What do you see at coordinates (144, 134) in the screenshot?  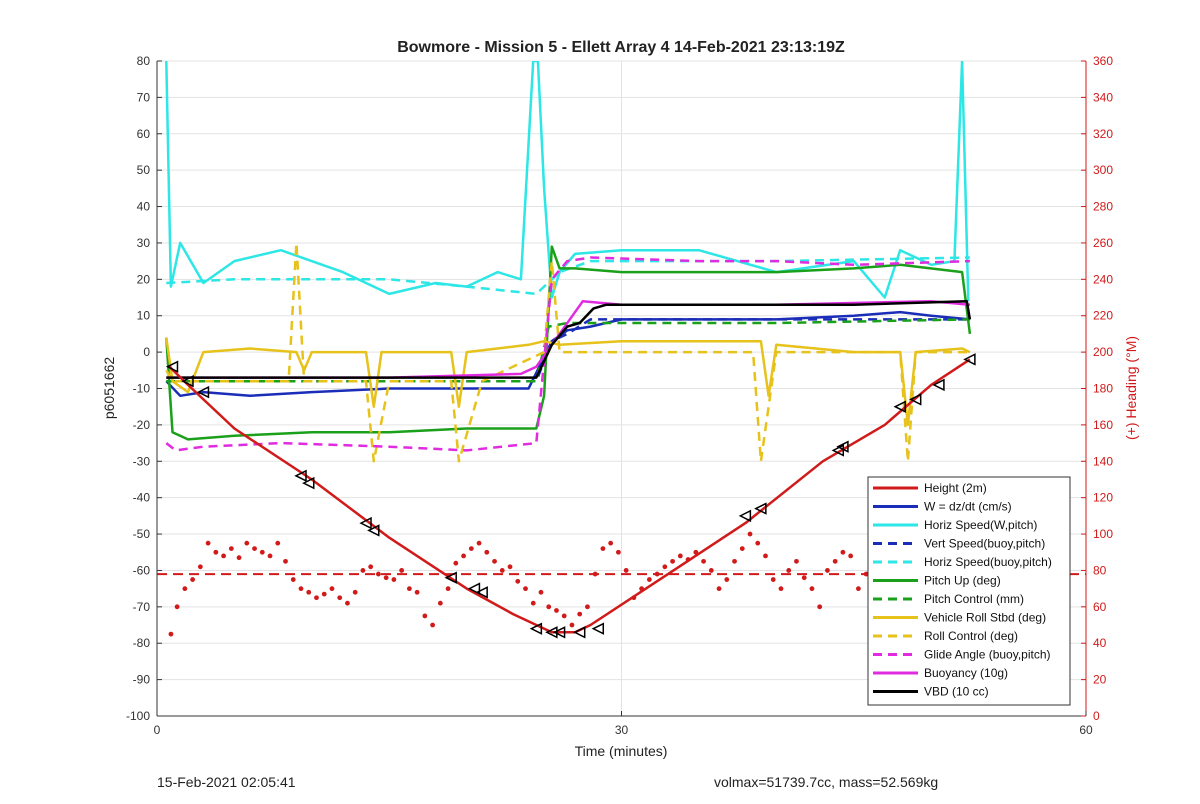 I see `y-tick-label: 60` at bounding box center [144, 134].